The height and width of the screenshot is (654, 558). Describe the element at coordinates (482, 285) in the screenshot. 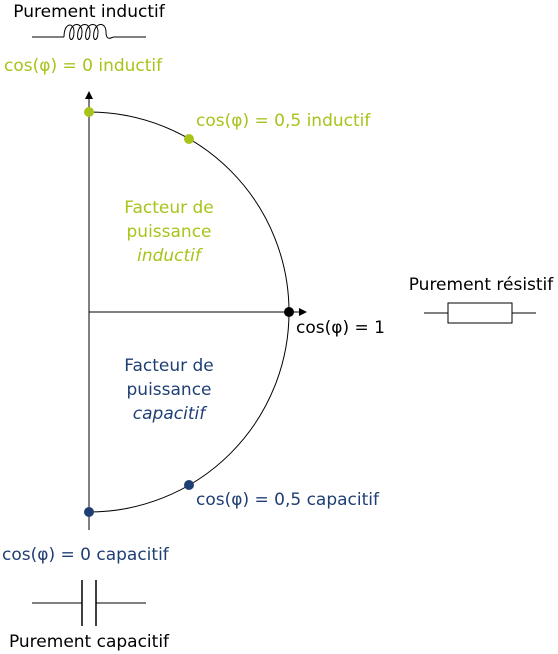

I see `title-resistive: Purement résistif` at that location.